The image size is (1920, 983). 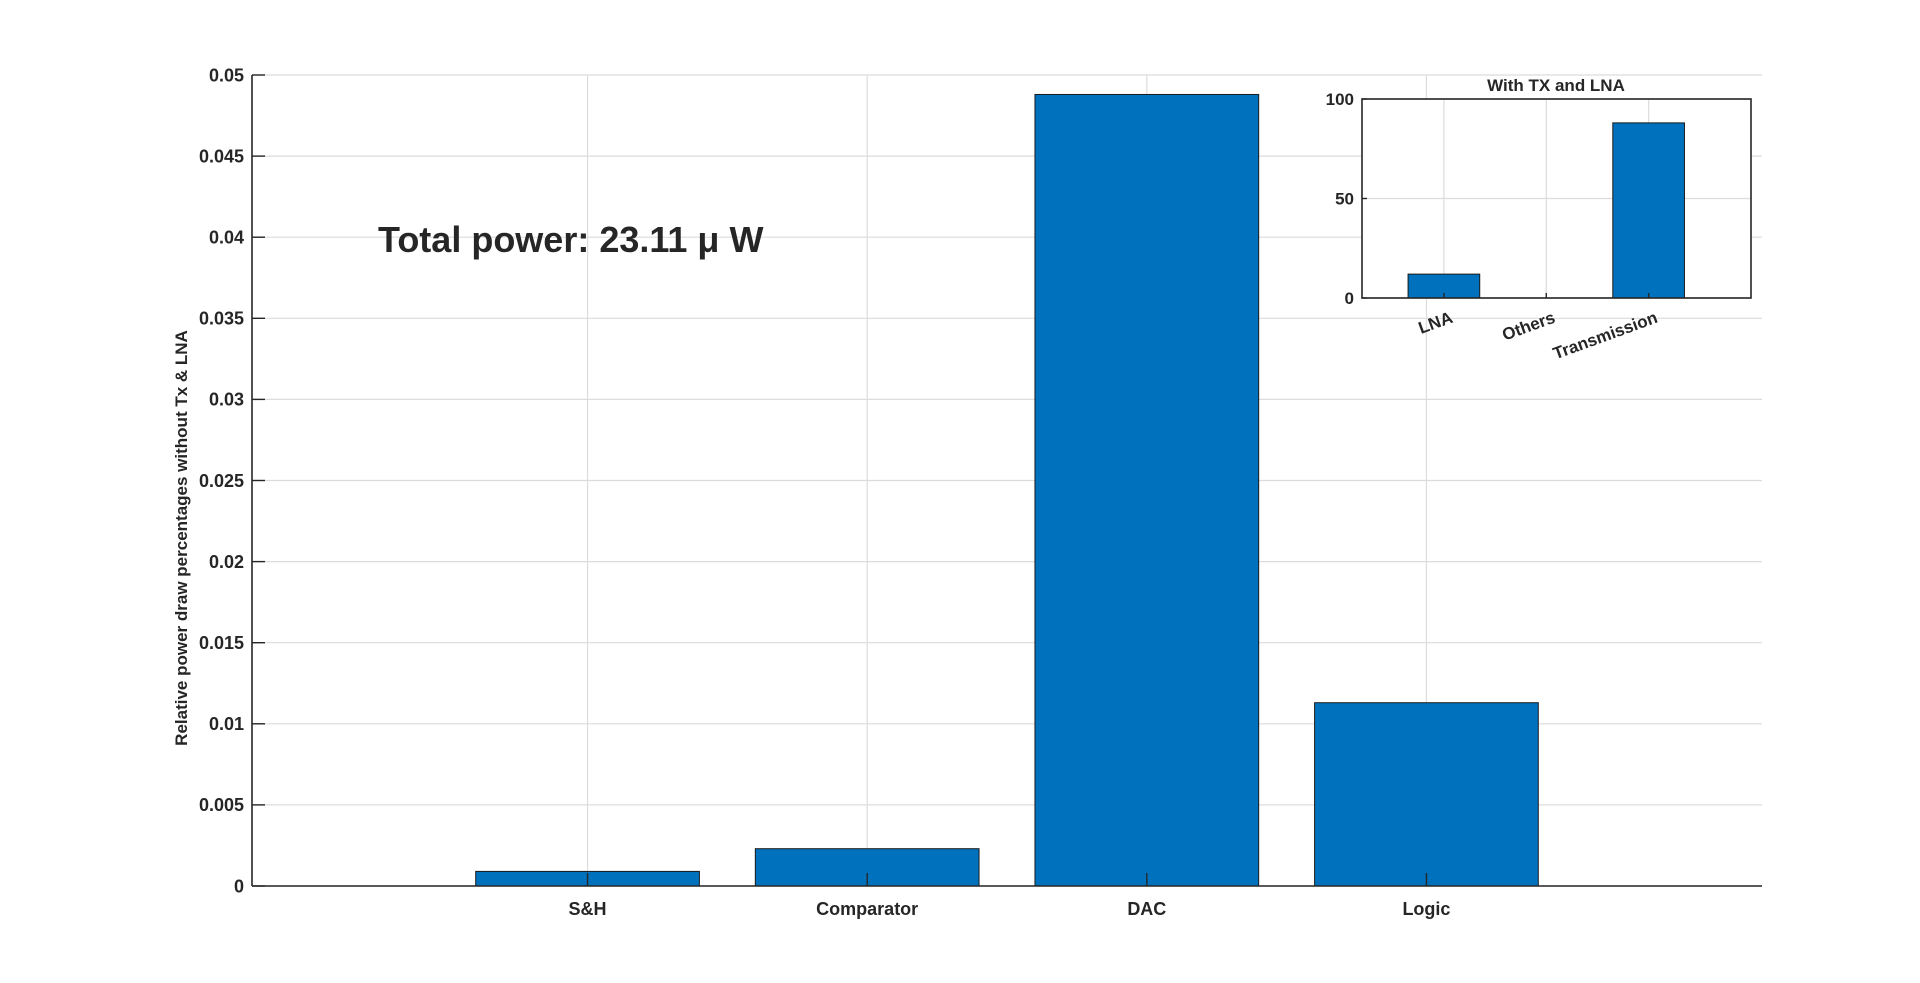 I want to click on main-x-tick-label: Logic, so click(x=1426, y=909).